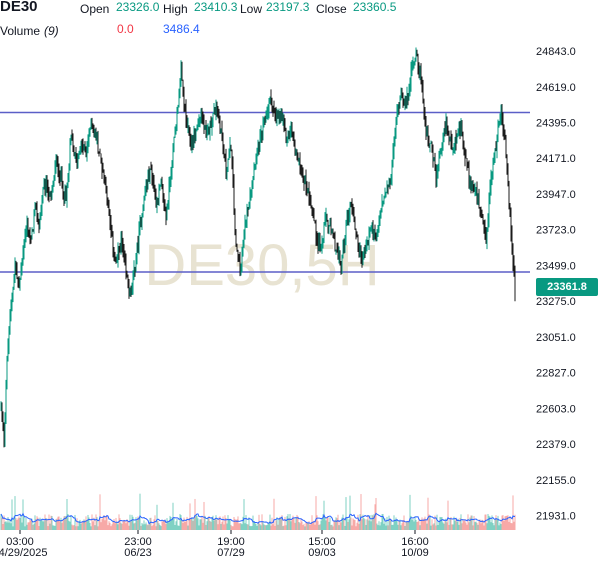  What do you see at coordinates (556, 374) in the screenshot?
I see `y-tick-label-9: 22827.0` at bounding box center [556, 374].